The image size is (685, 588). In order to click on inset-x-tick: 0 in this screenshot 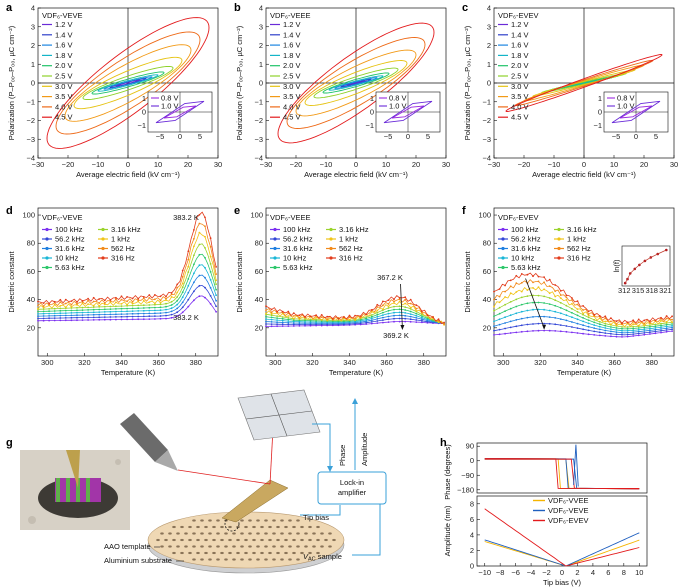, I will do `click(180, 136)`.